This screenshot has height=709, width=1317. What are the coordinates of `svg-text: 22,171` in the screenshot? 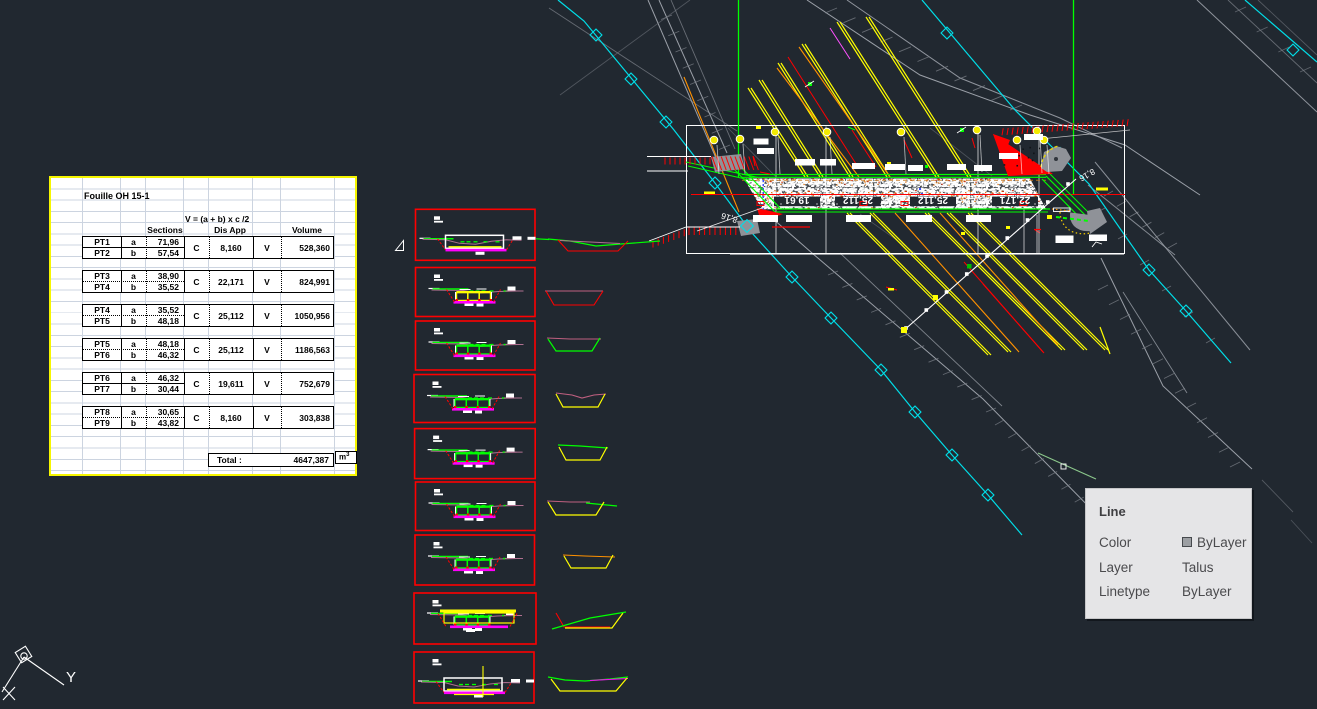 It's located at (1014, 199).